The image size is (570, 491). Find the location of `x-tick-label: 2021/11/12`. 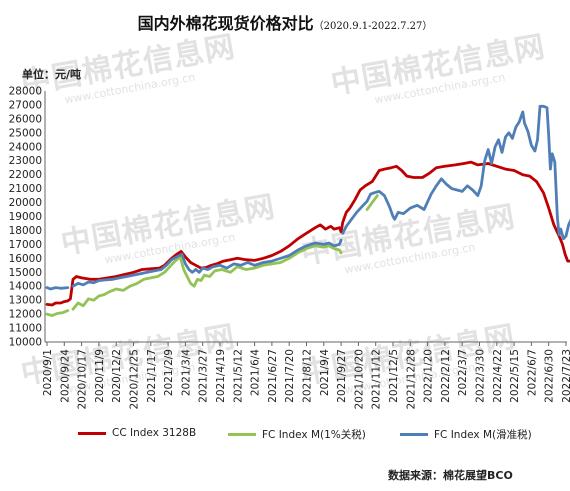

x-tick-label: 2021/11/12 is located at coordinates (377, 379).